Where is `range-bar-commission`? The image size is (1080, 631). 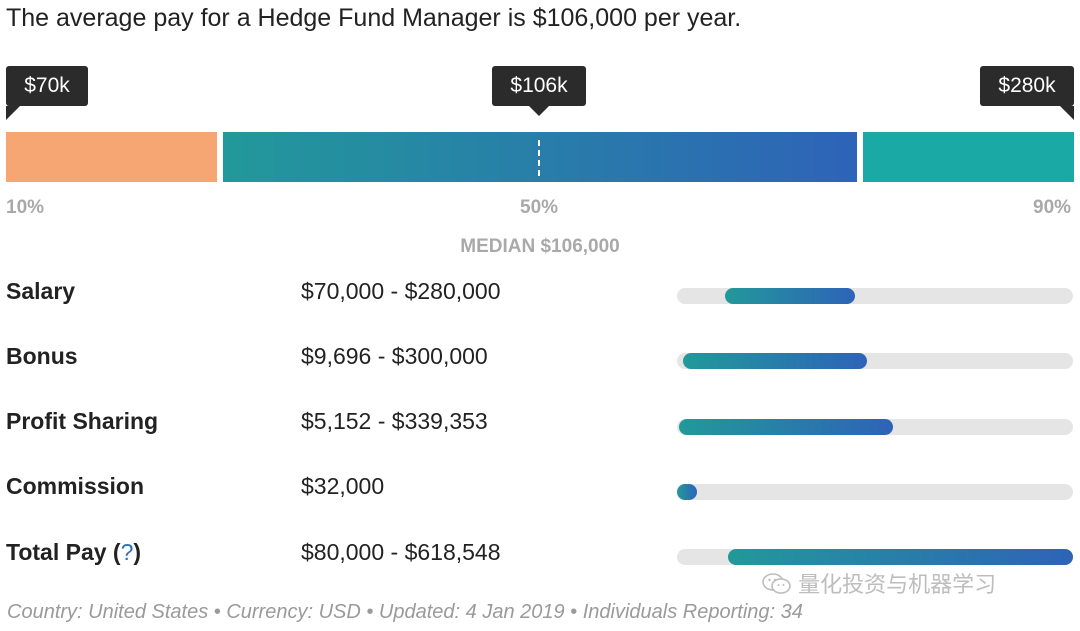
range-bar-commission is located at coordinates (687, 492).